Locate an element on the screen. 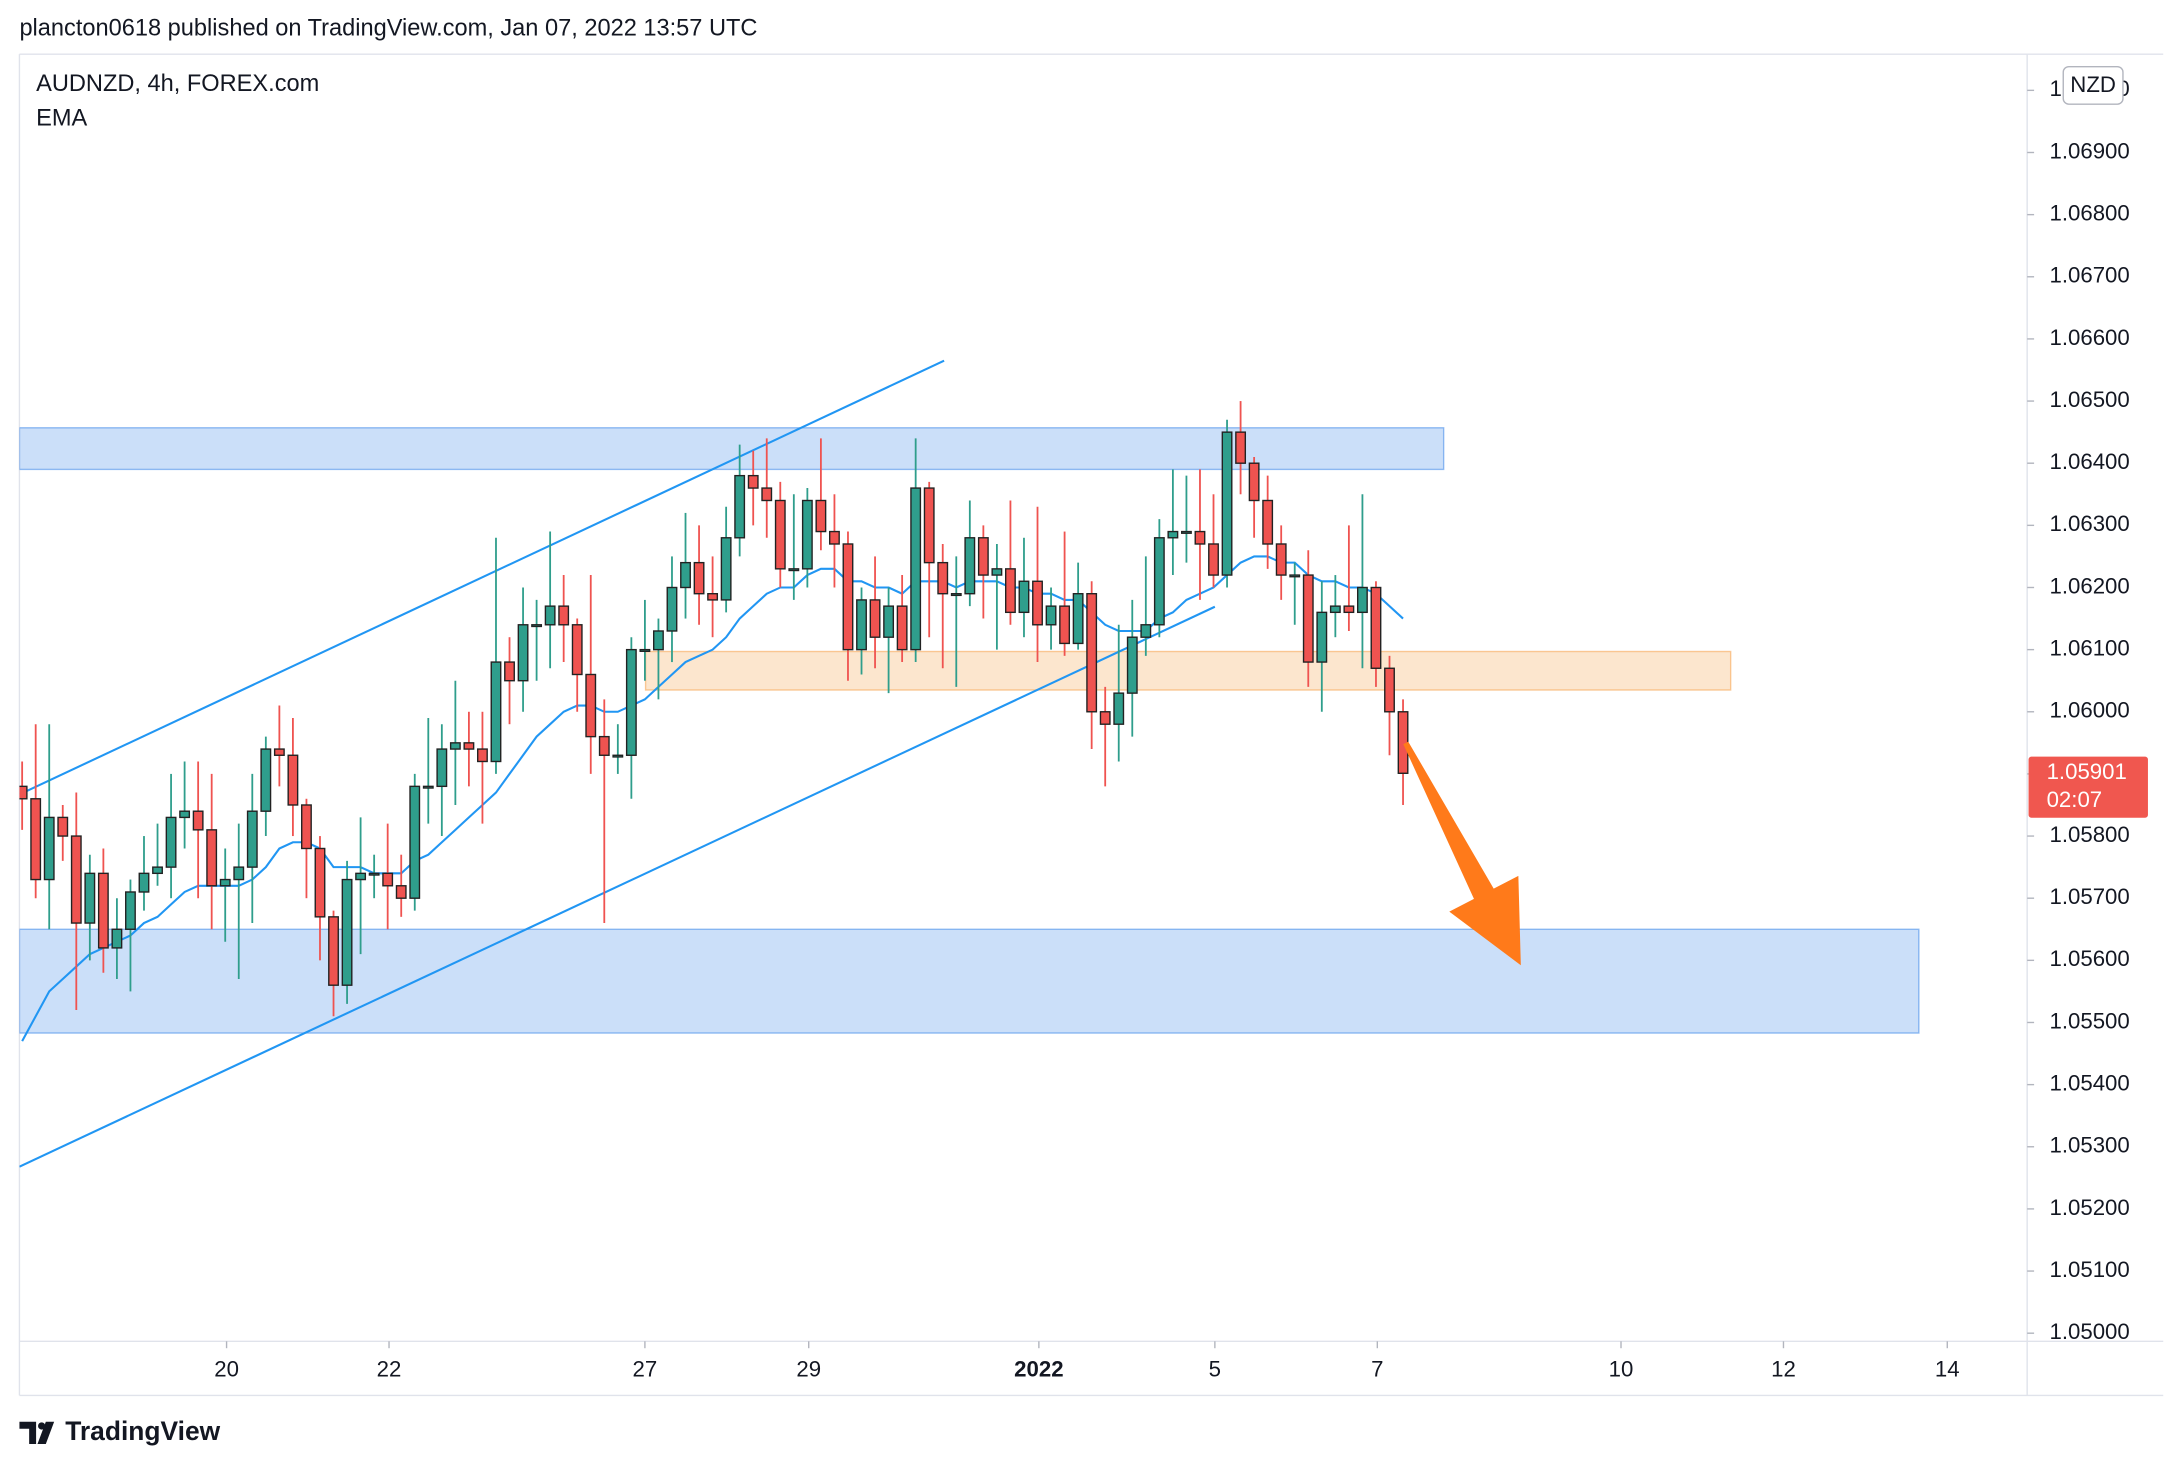 This screenshot has width=2166, height=1460. logo: TradingView is located at coordinates (120, 1431).